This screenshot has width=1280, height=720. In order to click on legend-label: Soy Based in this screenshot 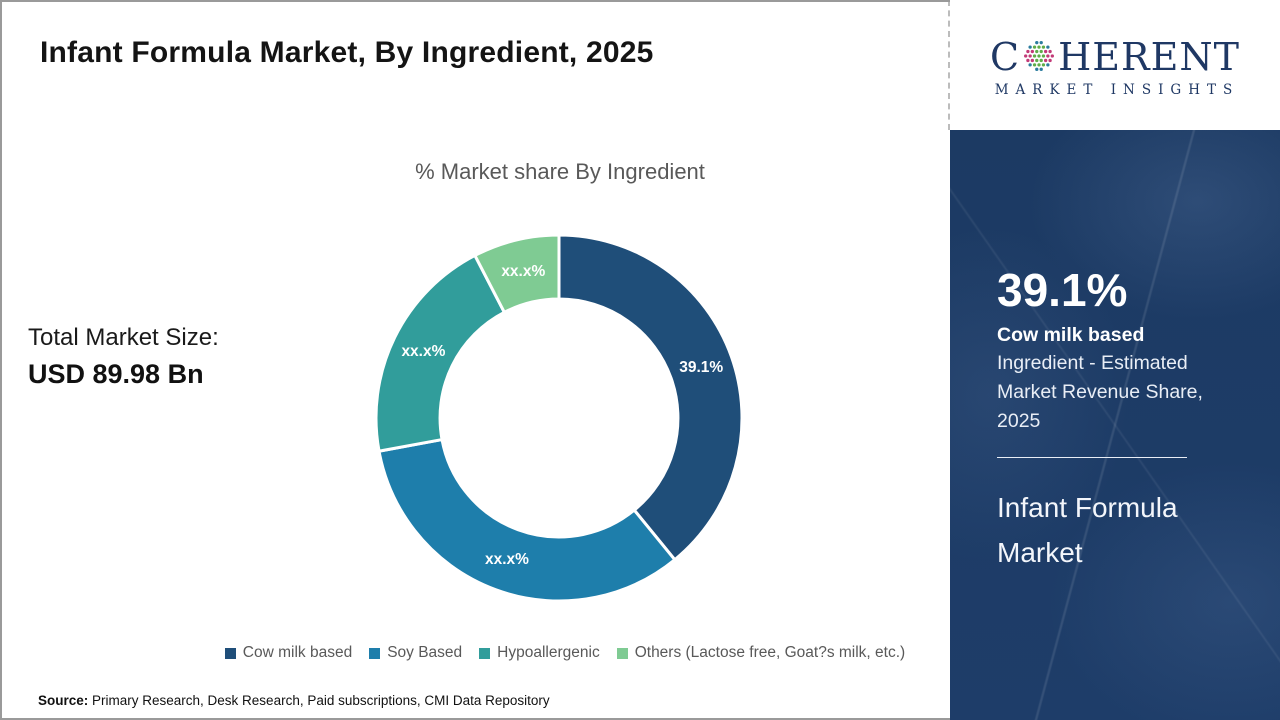, I will do `click(425, 652)`.